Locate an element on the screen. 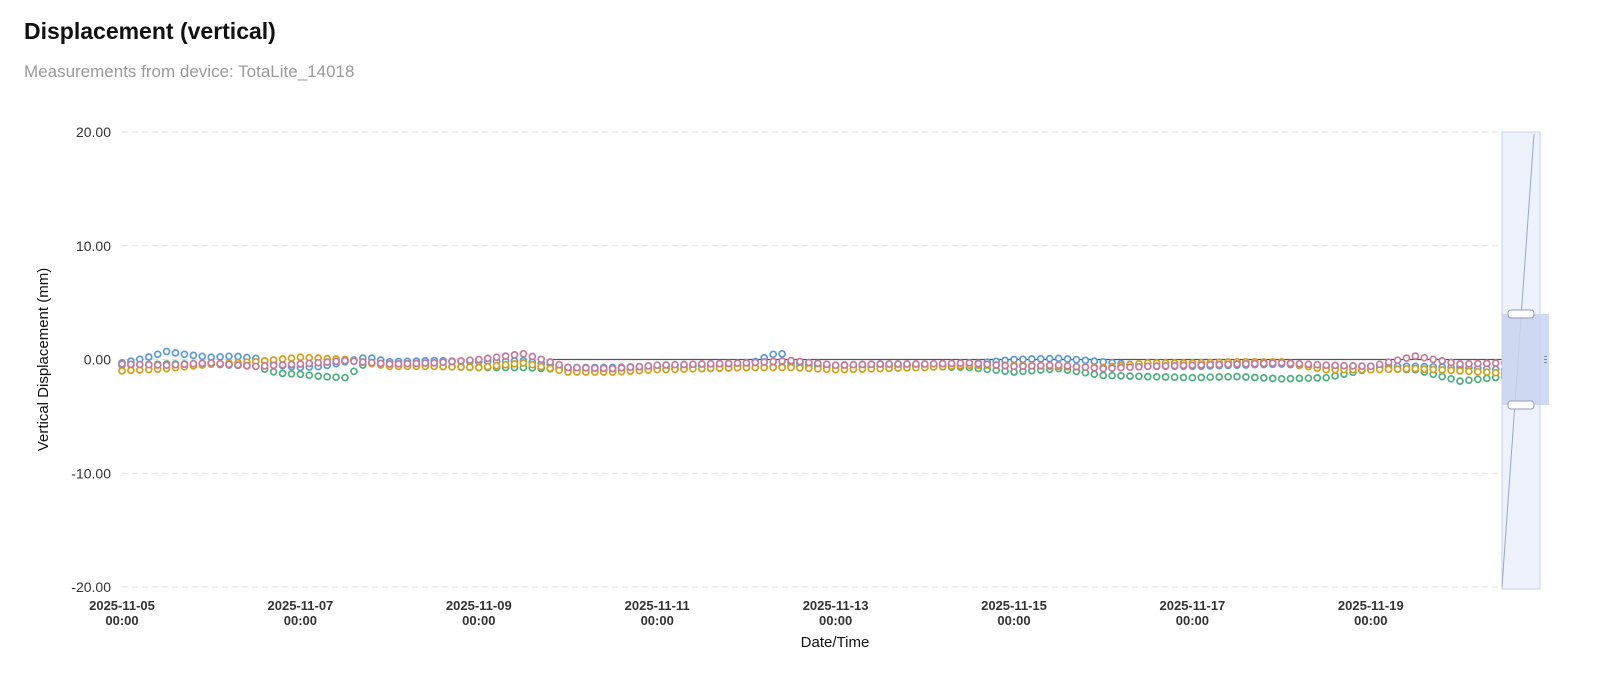  x-tick-date: 2025-11-15 is located at coordinates (1014, 605).